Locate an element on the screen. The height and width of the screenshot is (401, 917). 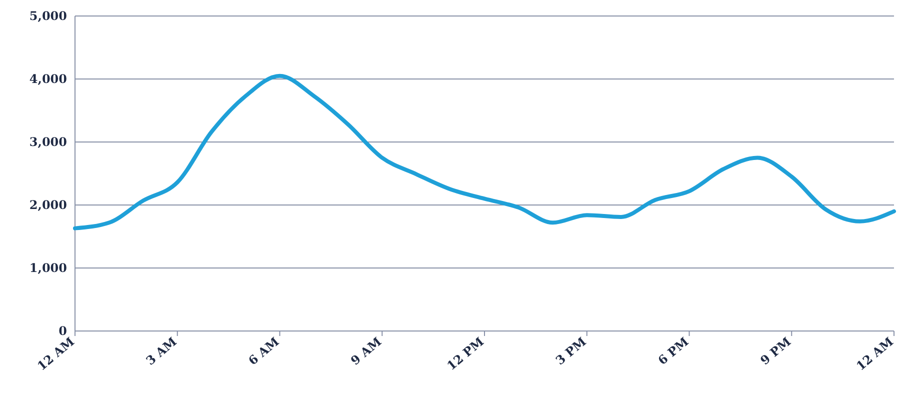
x-tick-label: 12 AM is located at coordinates (875, 354).